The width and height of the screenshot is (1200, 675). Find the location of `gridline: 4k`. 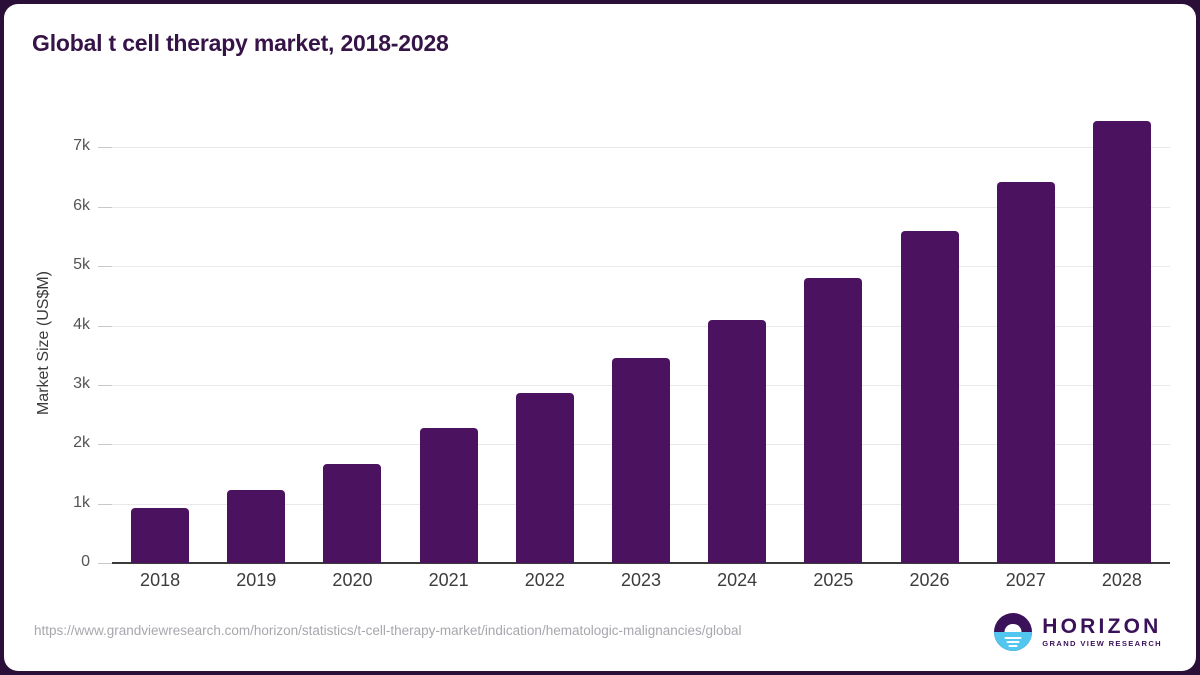

gridline: 4k is located at coordinates (621, 324).